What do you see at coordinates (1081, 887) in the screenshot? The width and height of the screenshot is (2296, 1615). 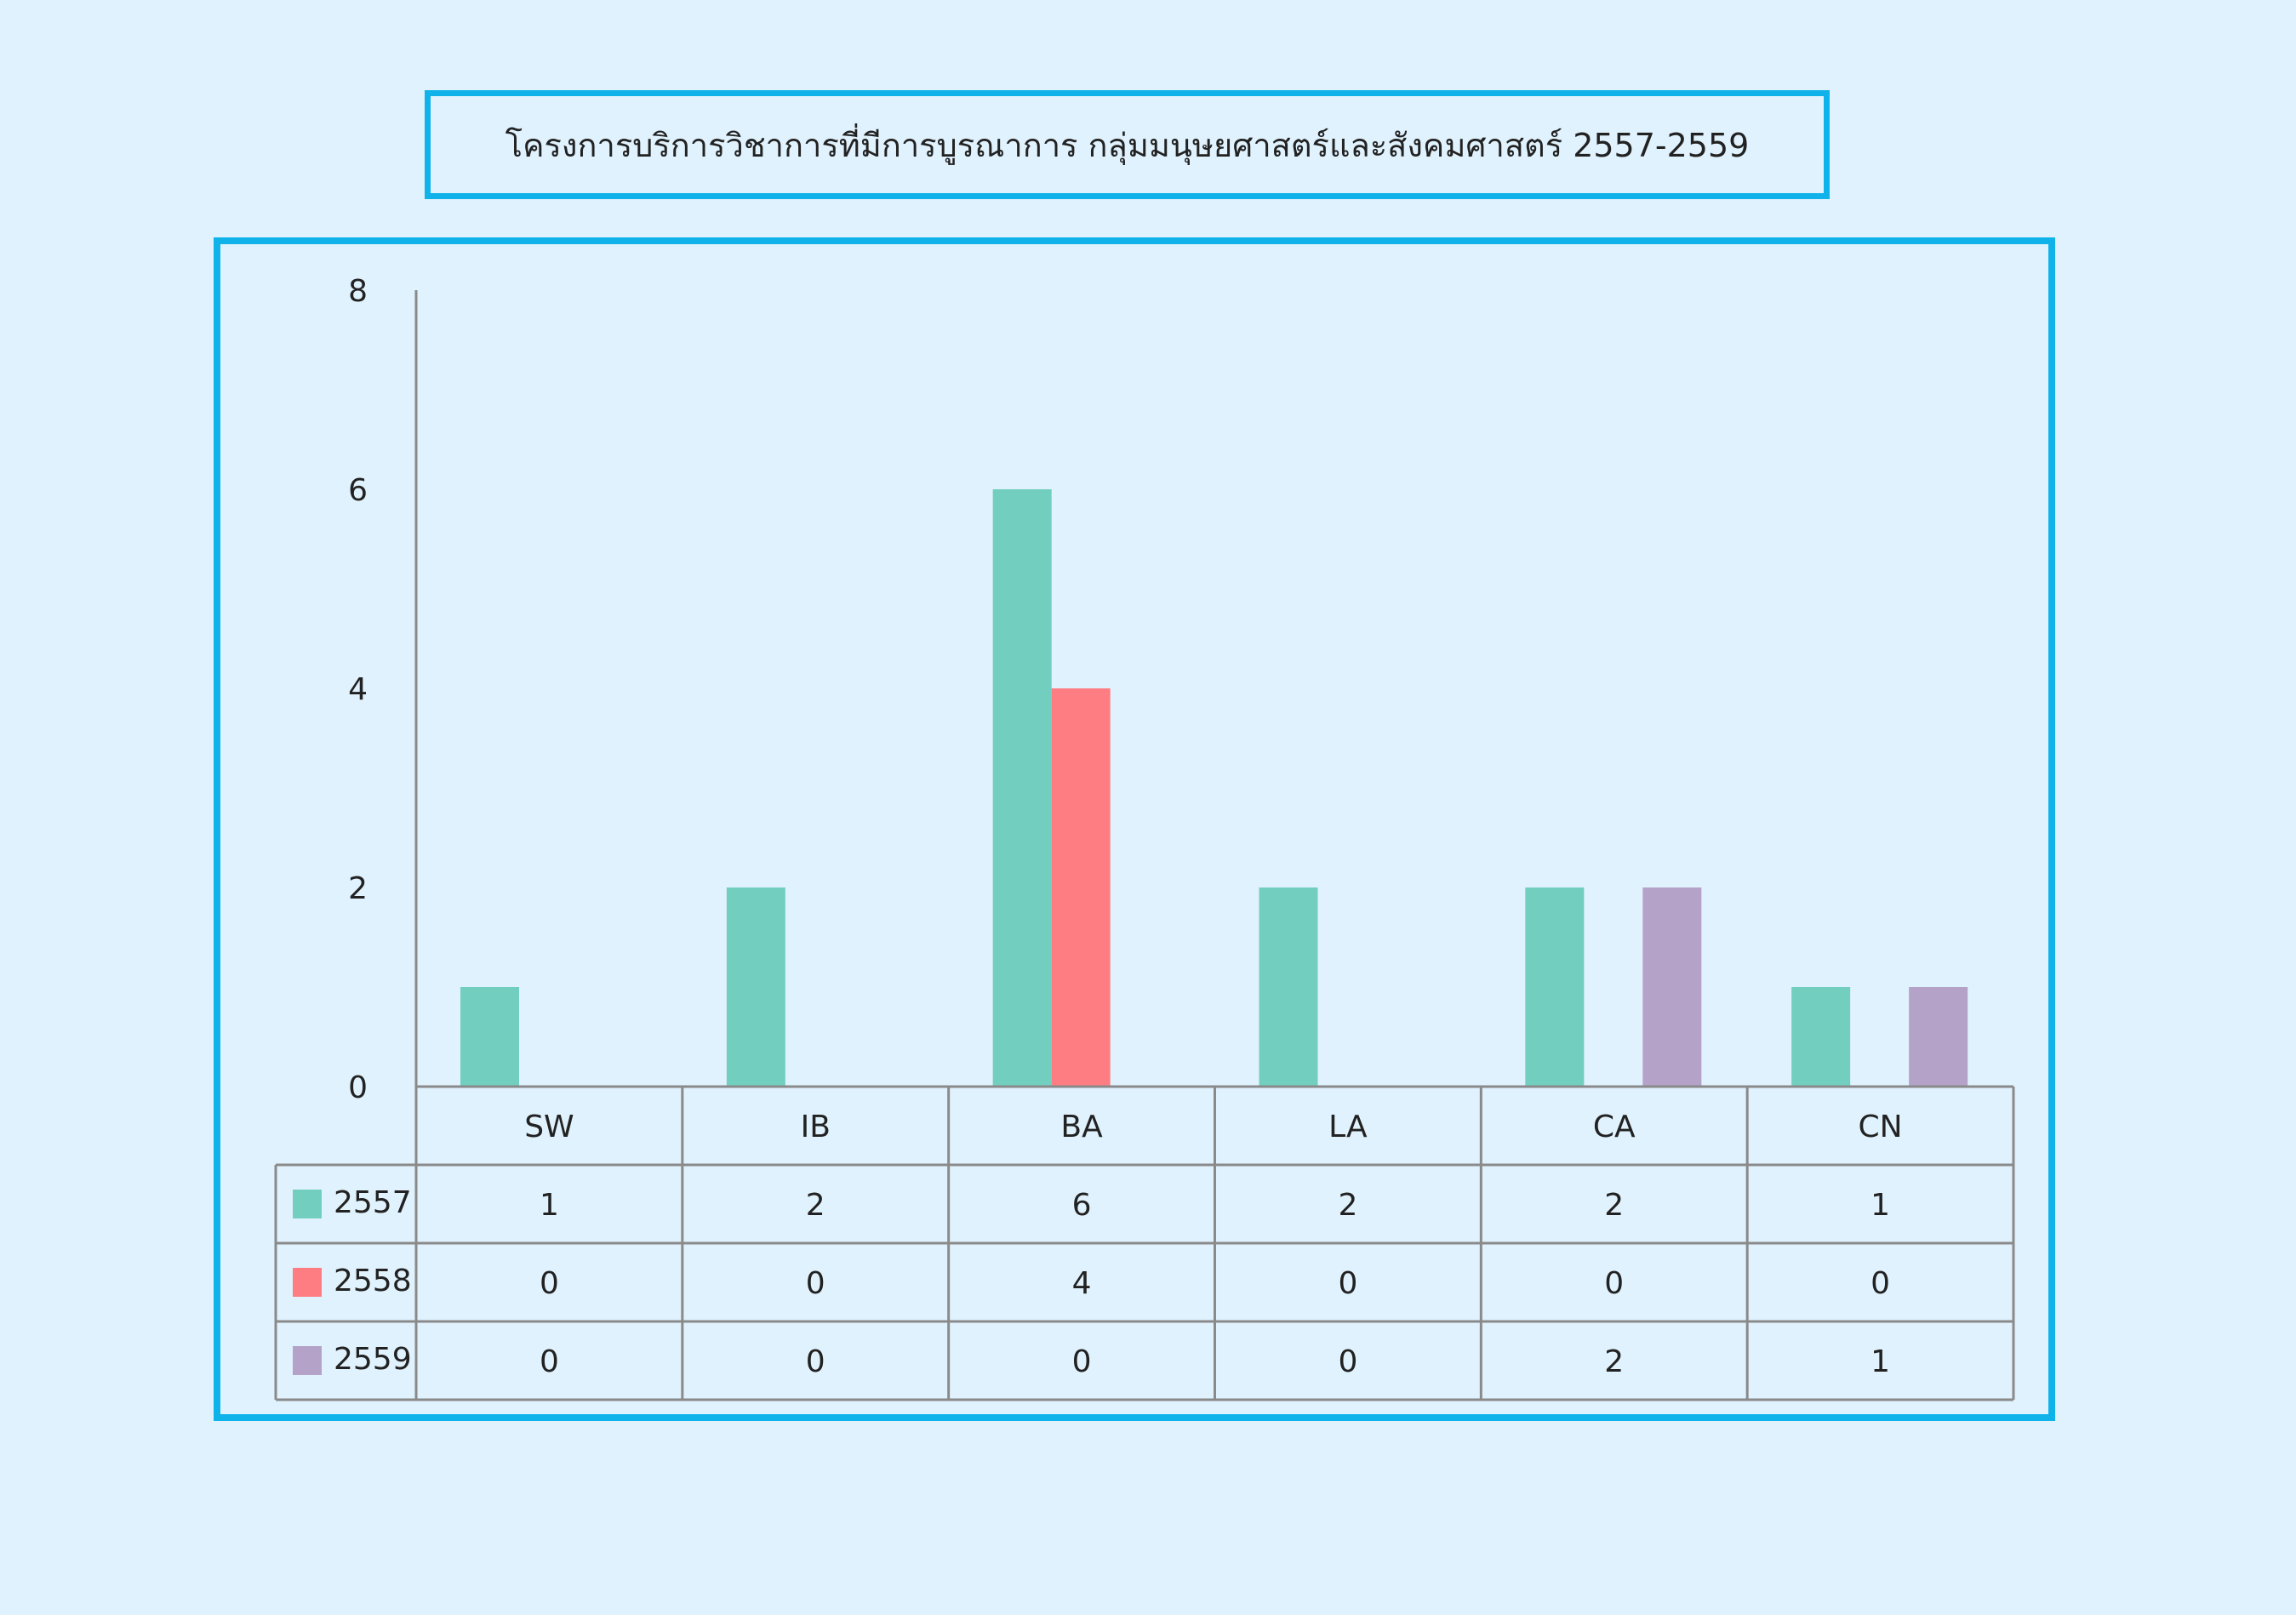 I see `bar-2558-ba` at bounding box center [1081, 887].